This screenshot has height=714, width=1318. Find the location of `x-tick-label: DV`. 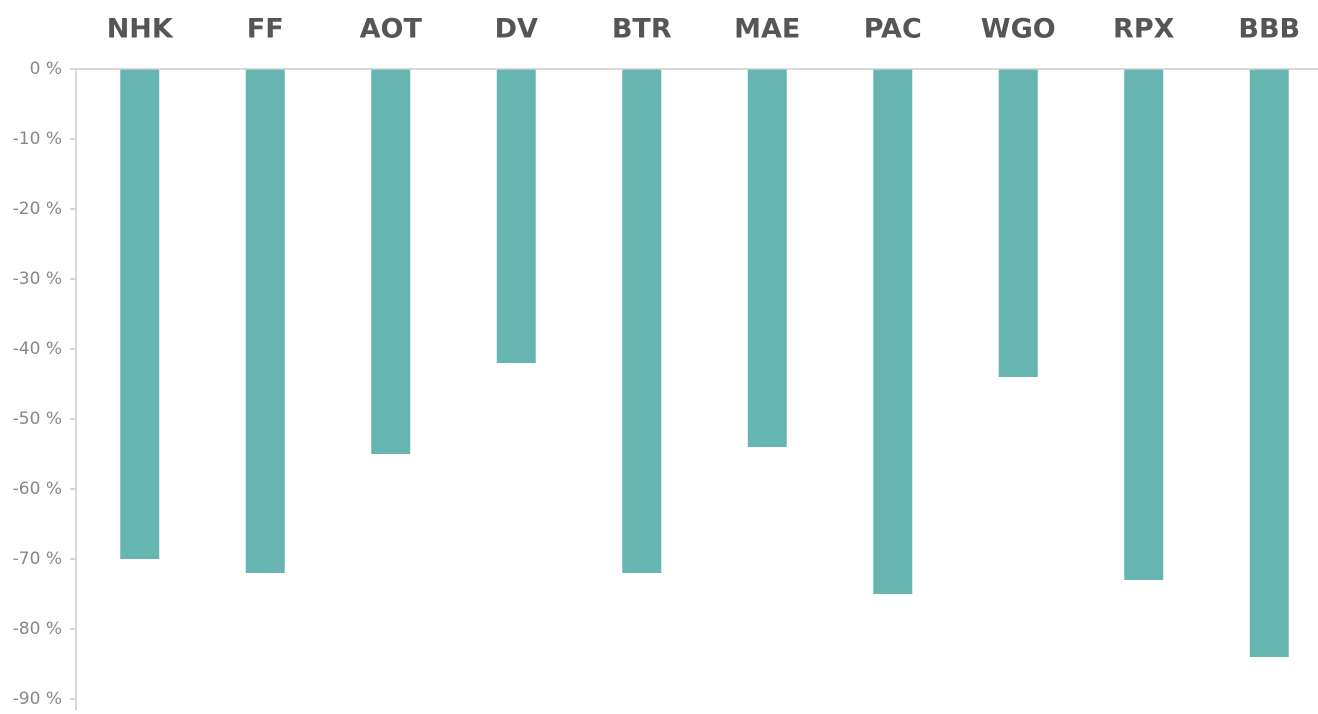

x-tick-label: DV is located at coordinates (516, 29).